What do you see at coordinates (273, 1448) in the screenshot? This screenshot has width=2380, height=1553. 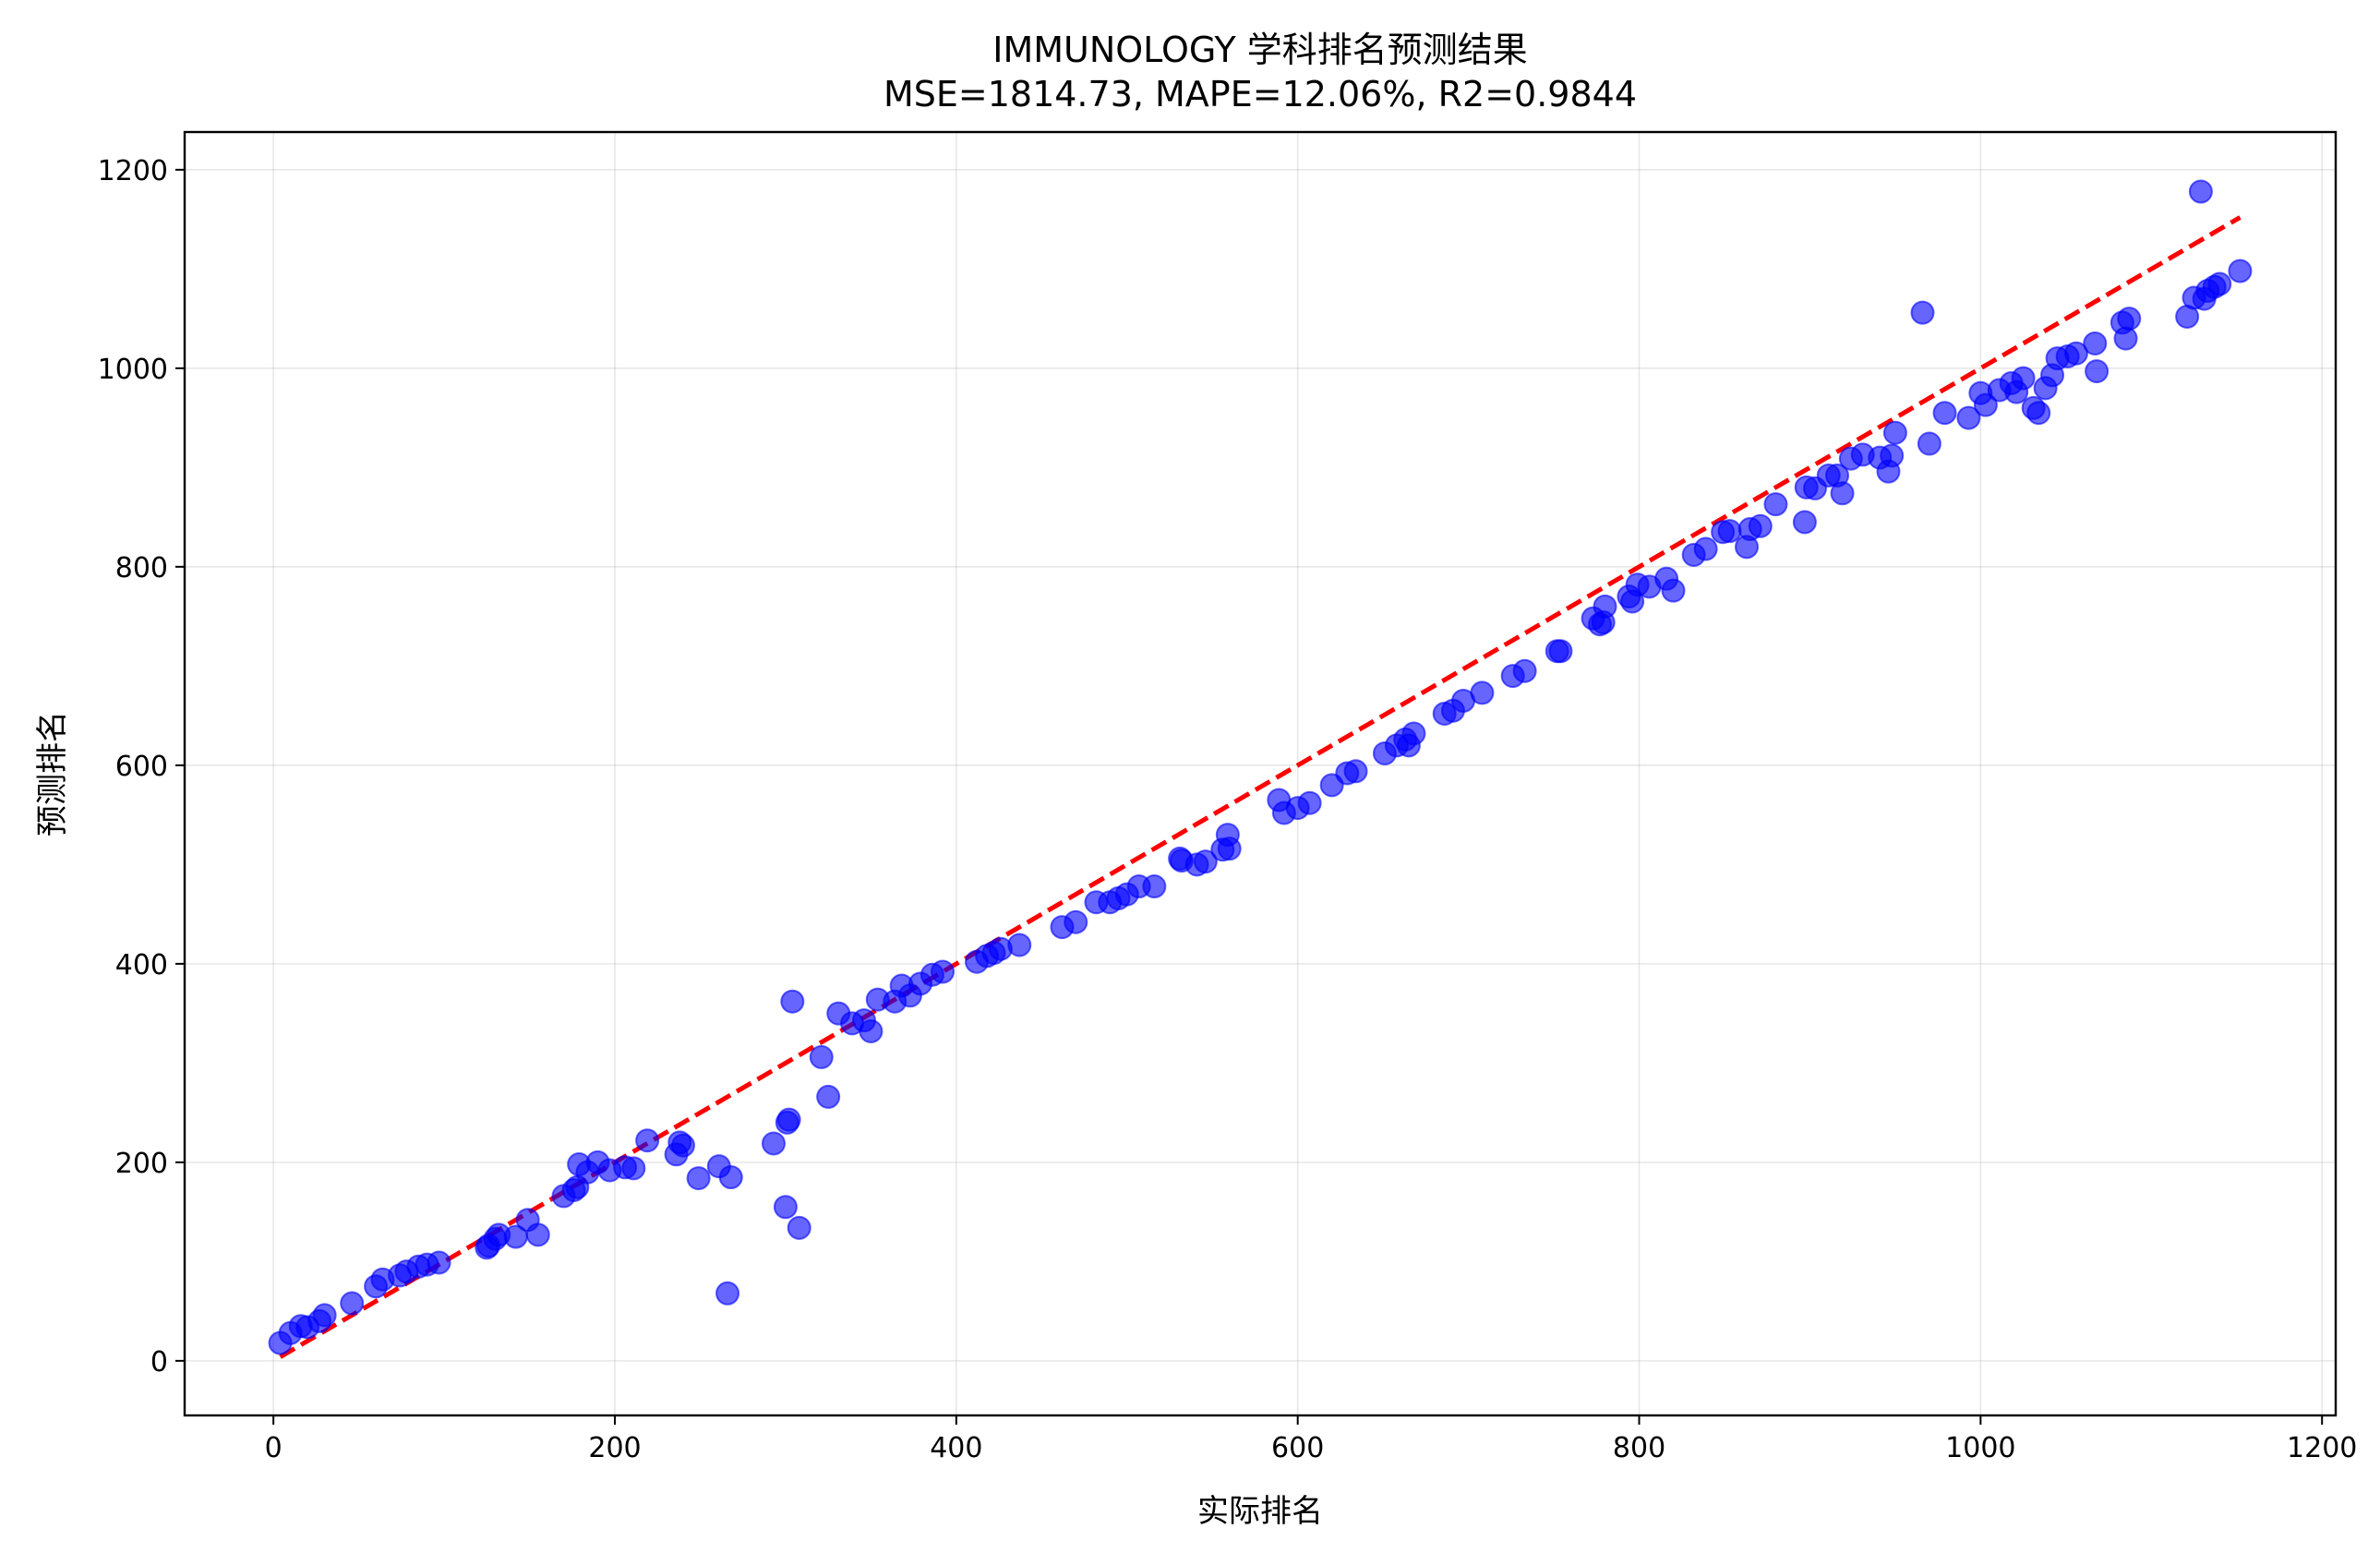 I see `x-tick-label: 0` at bounding box center [273, 1448].